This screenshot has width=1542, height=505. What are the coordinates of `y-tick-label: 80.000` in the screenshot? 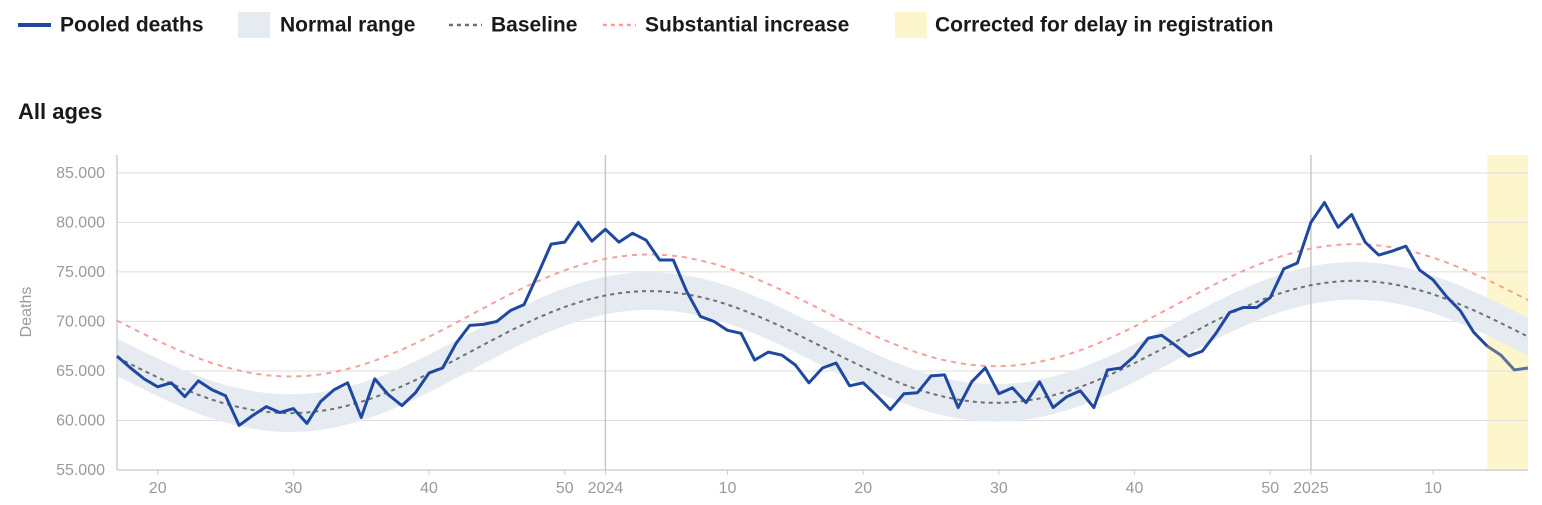 It's located at (80, 223).